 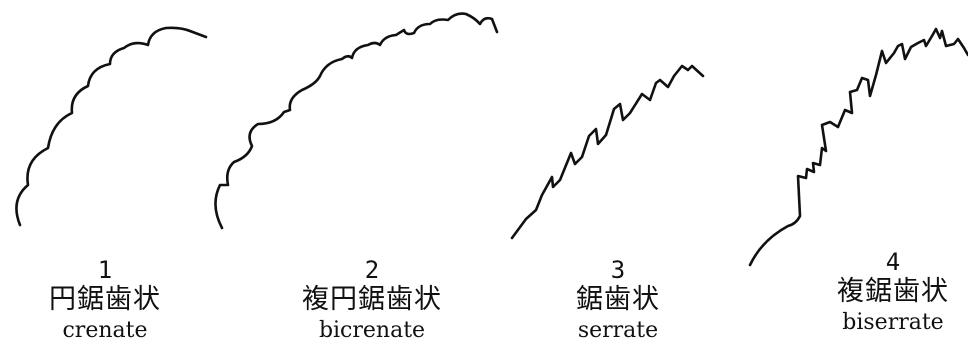 What do you see at coordinates (105, 270) in the screenshot?
I see `crenate-number: 1` at bounding box center [105, 270].